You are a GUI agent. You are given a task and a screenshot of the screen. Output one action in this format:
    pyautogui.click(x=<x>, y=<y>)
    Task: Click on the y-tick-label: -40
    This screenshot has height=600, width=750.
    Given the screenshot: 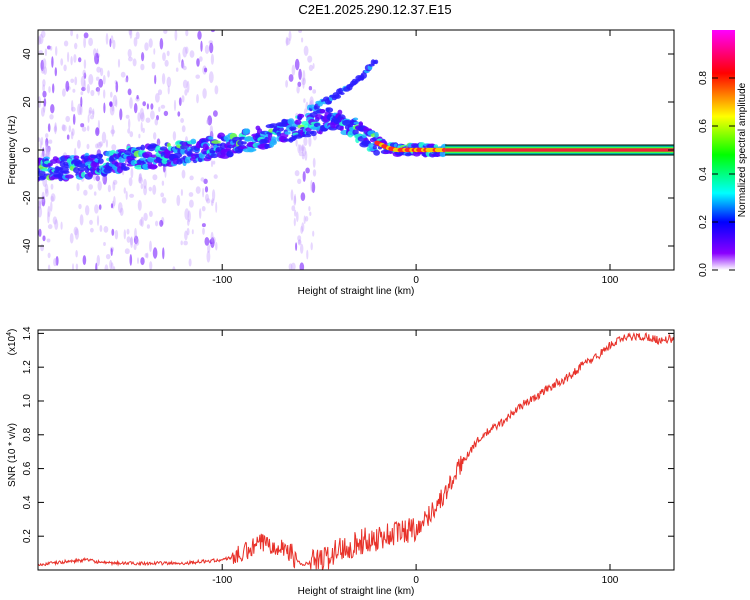 What is the action you would take?
    pyautogui.click(x=27, y=245)
    